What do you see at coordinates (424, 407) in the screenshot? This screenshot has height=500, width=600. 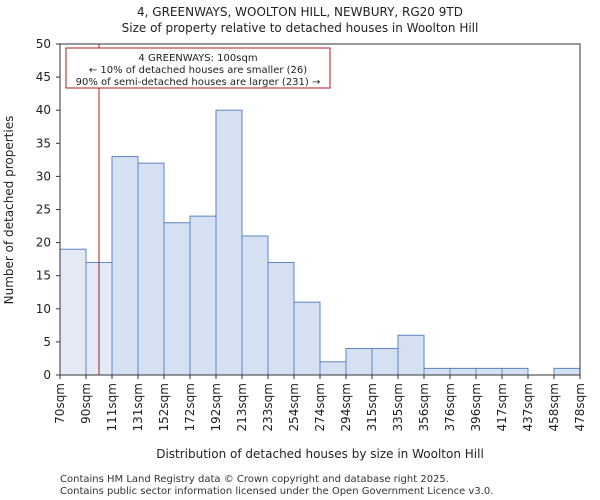 I see `x-tick-label: 356sqm` at bounding box center [424, 407].